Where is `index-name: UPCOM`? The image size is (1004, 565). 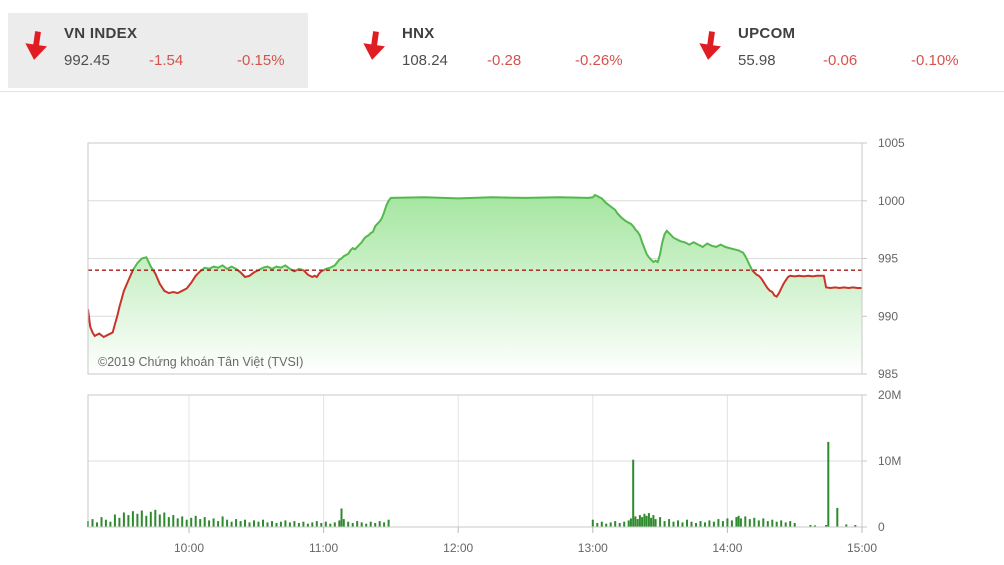
index-name: UPCOM is located at coordinates (767, 33).